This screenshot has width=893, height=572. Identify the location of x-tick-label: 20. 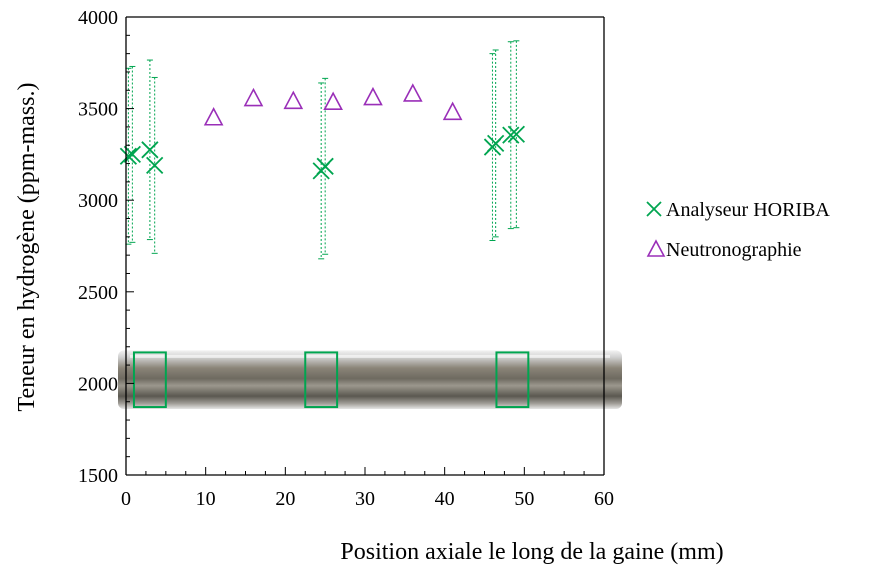
(285, 499).